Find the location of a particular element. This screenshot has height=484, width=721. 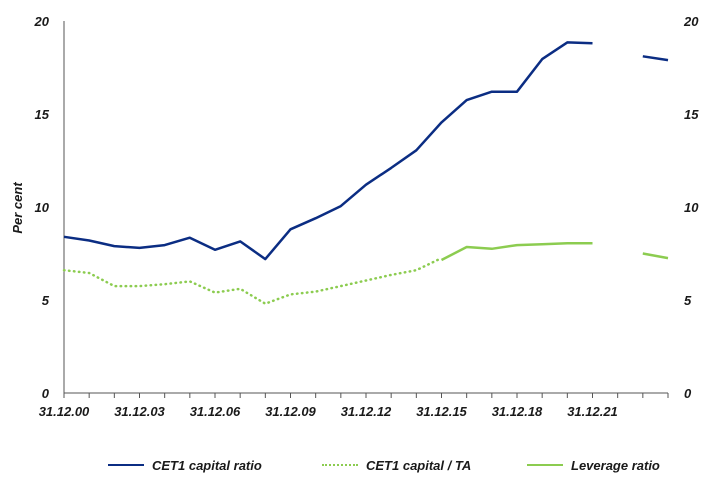

legend-item-cet1-capital-ratio: CET1 capital ratio is located at coordinates (185, 465).